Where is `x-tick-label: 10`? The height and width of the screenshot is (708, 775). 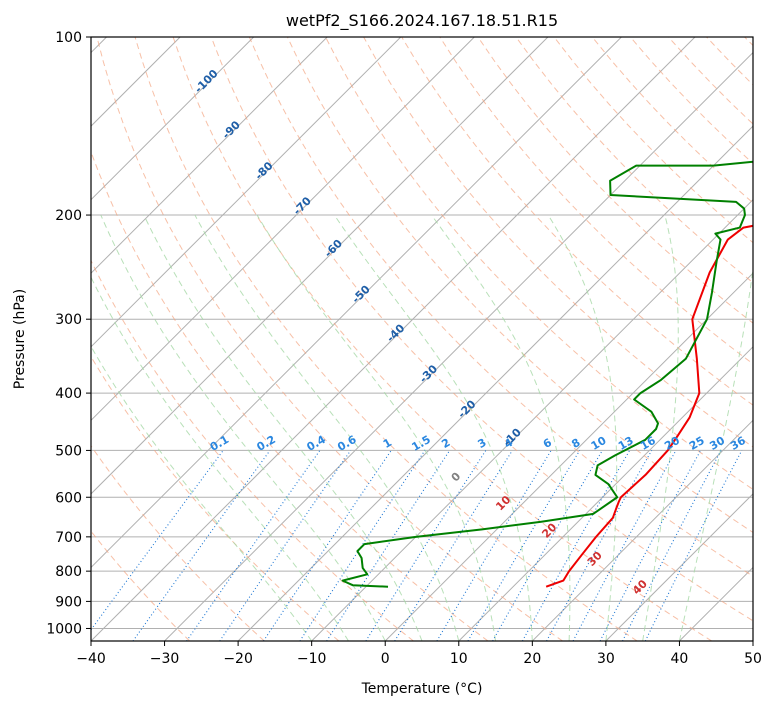 x-tick-label: 10 is located at coordinates (459, 659).